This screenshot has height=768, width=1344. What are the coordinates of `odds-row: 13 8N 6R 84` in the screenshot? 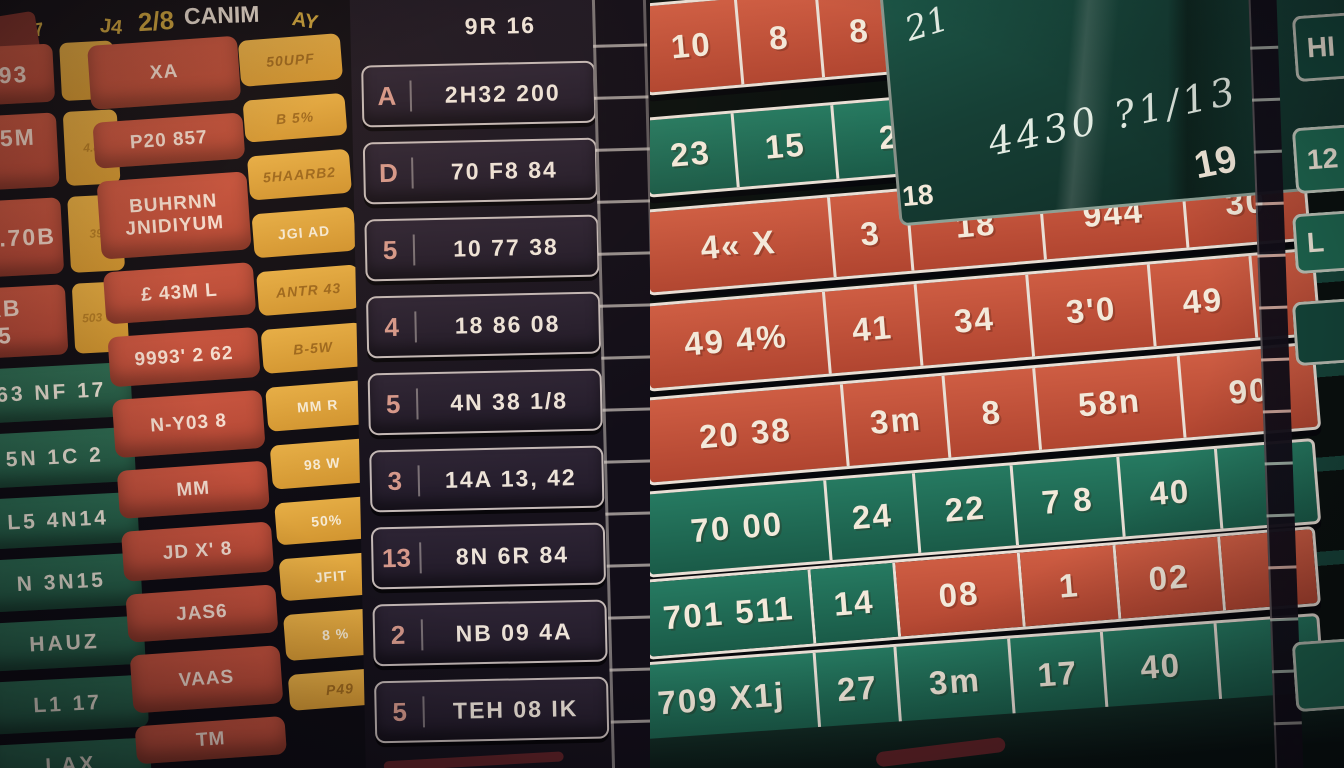 It's located at (488, 556).